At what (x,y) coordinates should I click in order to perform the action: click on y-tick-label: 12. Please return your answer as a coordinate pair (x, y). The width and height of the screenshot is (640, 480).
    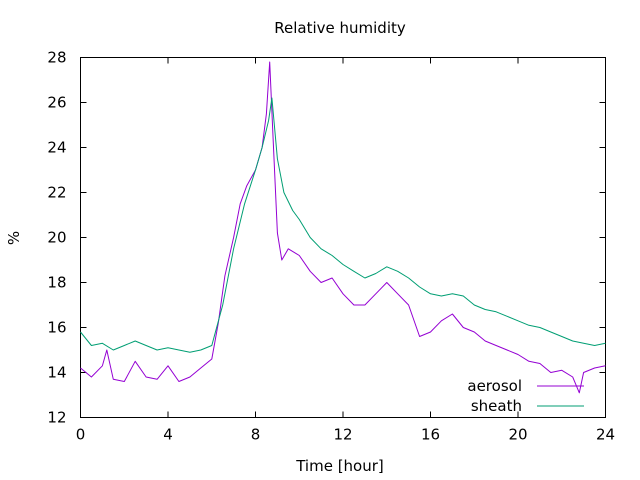
    Looking at the image, I should click on (56, 418).